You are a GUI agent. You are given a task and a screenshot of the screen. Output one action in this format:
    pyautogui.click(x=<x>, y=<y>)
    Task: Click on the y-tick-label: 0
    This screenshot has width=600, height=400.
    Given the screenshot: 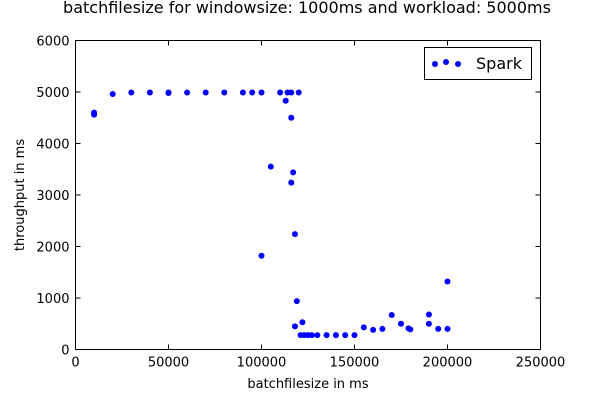 What is the action you would take?
    pyautogui.click(x=65, y=351)
    